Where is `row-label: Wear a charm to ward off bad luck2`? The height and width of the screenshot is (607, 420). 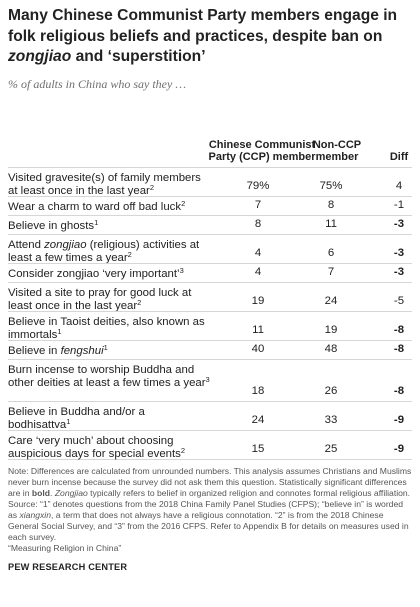 row-label: Wear a charm to ward off bad luck2 is located at coordinates (97, 205).